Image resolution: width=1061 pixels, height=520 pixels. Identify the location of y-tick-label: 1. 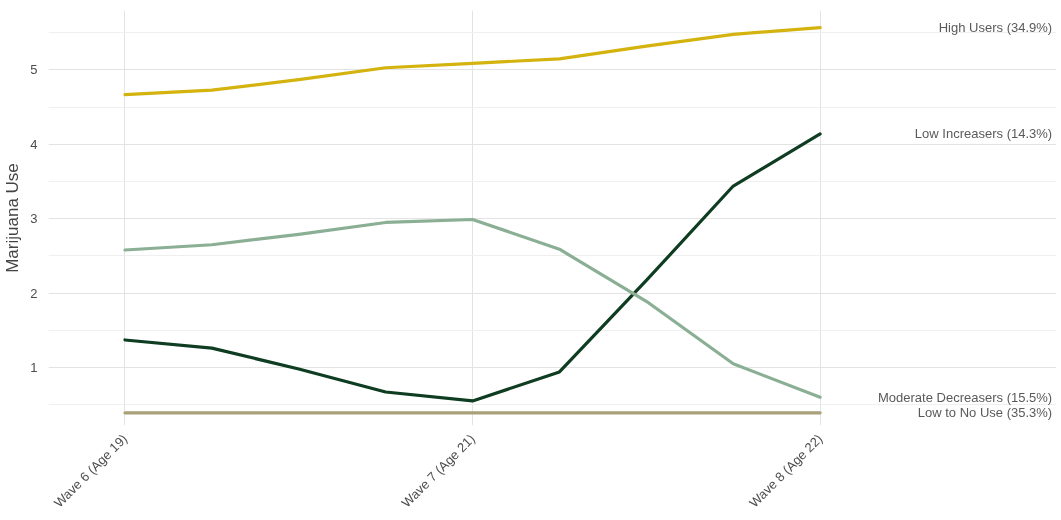
(34, 367).